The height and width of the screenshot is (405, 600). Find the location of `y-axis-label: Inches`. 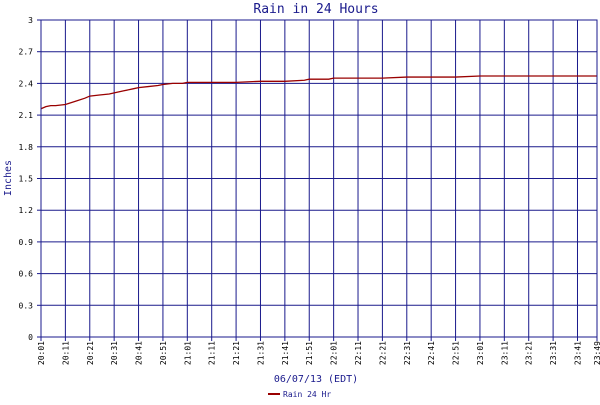

y-axis-label: Inches is located at coordinates (8, 178).